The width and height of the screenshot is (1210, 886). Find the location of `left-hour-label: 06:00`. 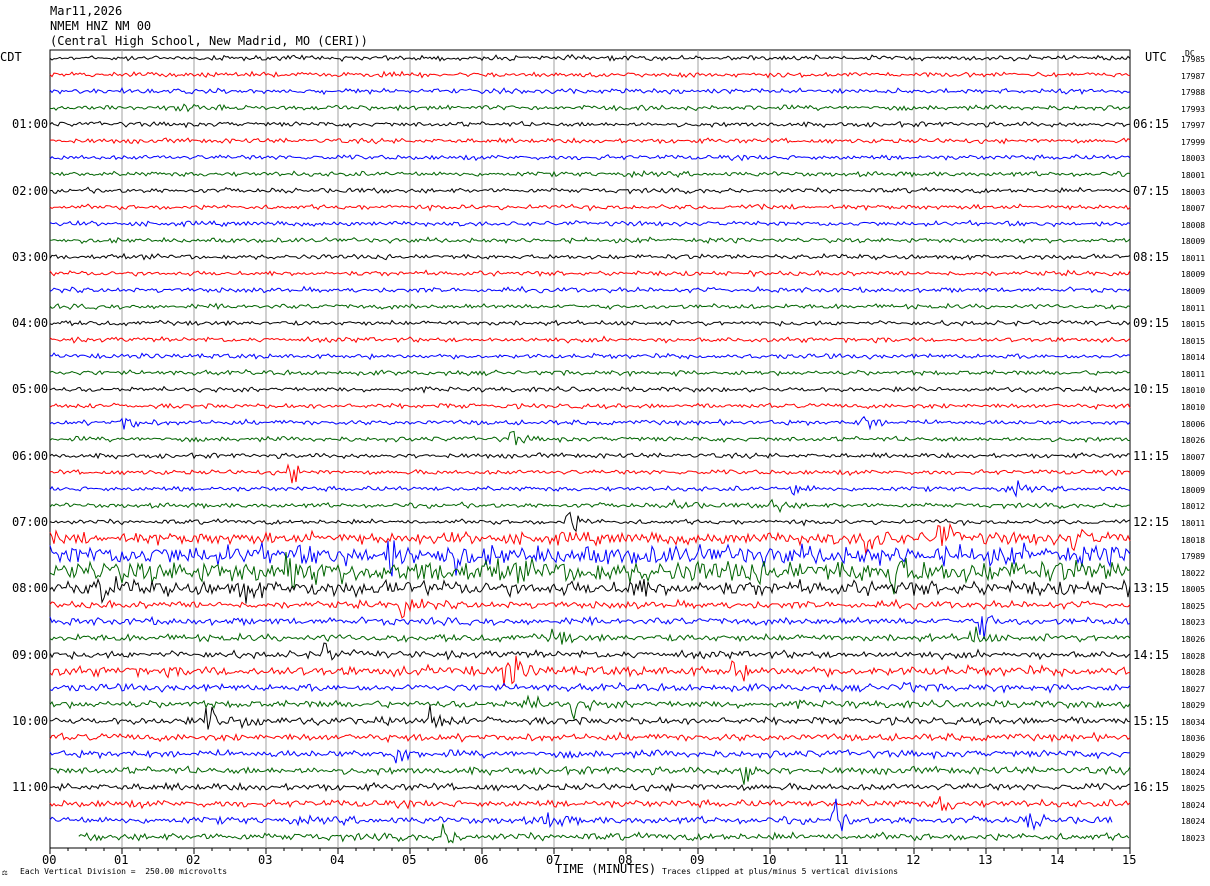

left-hour-label: 06:00 is located at coordinates (30, 455).